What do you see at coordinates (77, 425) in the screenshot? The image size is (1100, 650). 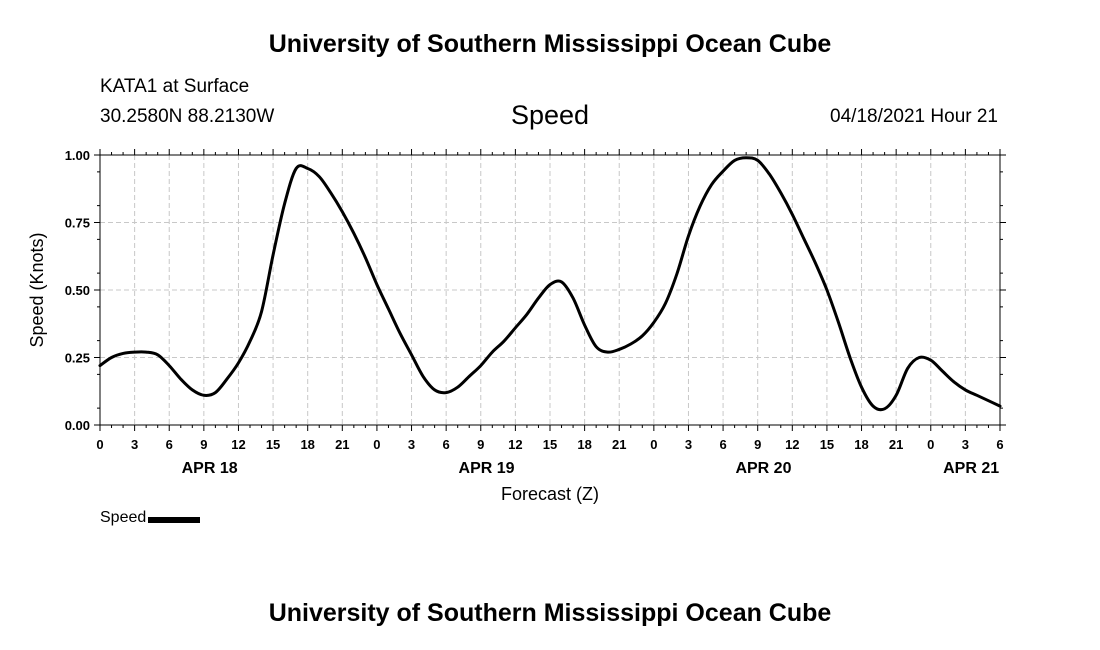 I see `y-tick-label: 0.00` at bounding box center [77, 425].